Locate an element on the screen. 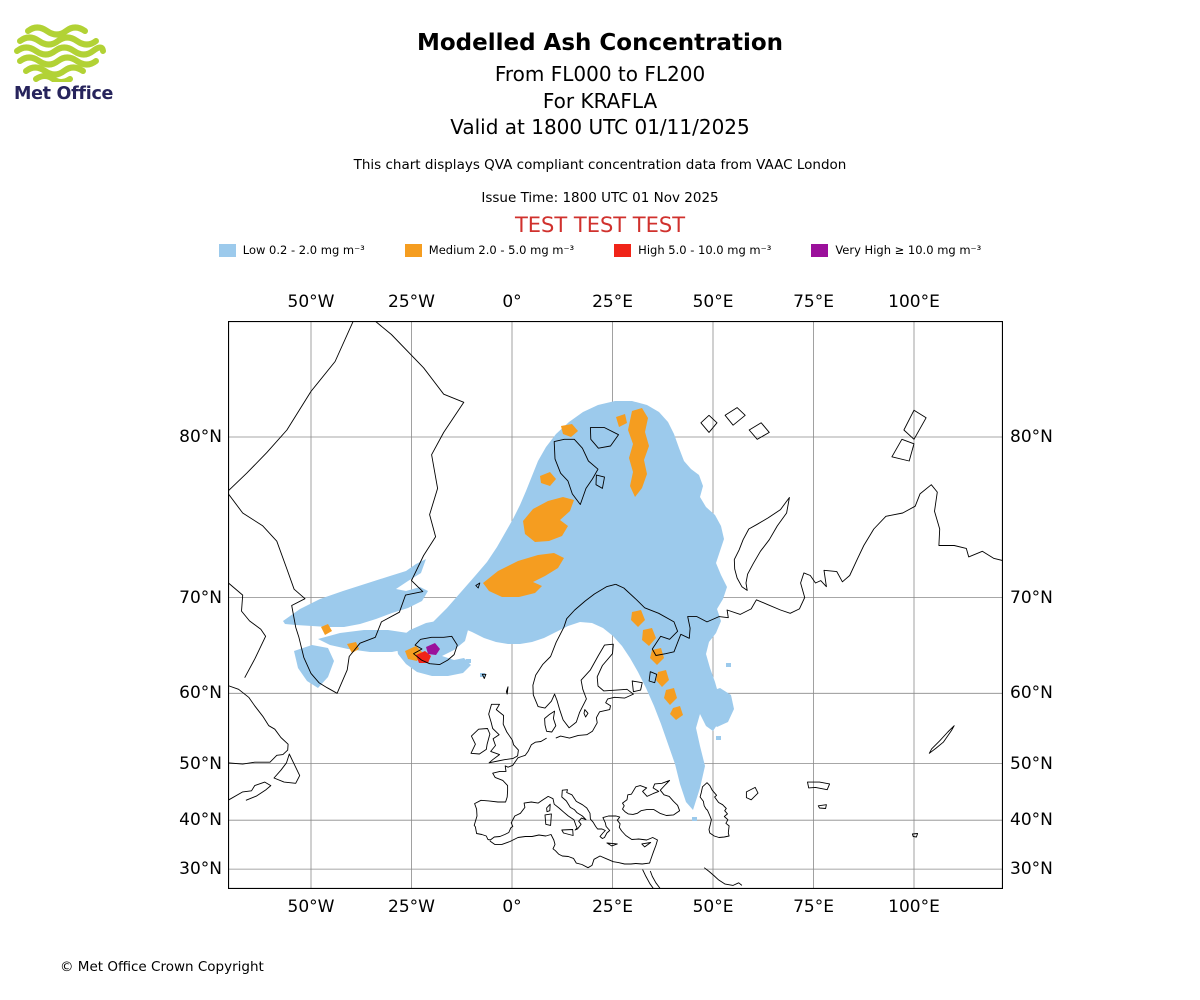 This screenshot has height=1000, width=1200. y-tick-label-right: 80°N is located at coordinates (1031, 437).